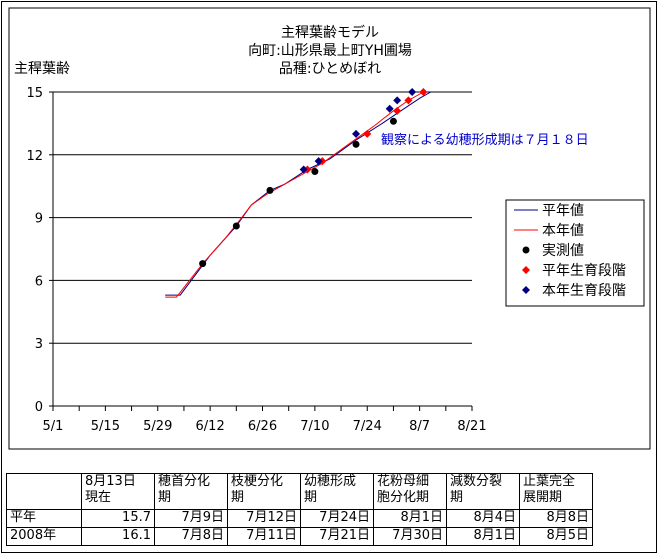 This screenshot has width=660, height=556. What do you see at coordinates (44, 491) in the screenshot?
I see `table-header-cell` at bounding box center [44, 491].